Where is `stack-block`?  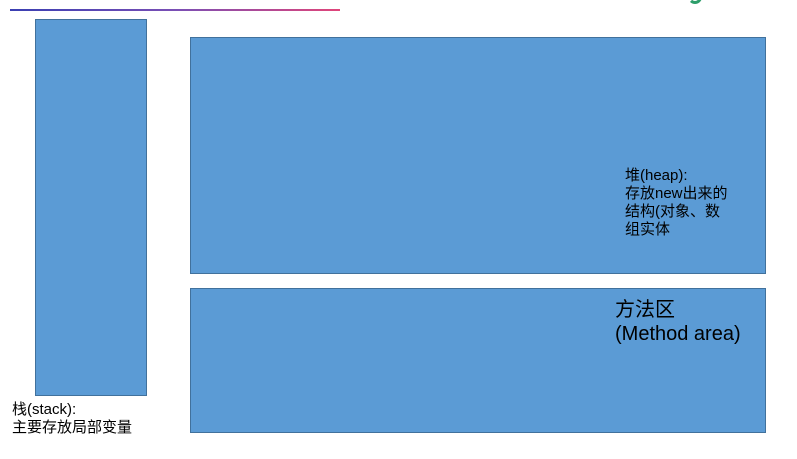 stack-block is located at coordinates (91, 207).